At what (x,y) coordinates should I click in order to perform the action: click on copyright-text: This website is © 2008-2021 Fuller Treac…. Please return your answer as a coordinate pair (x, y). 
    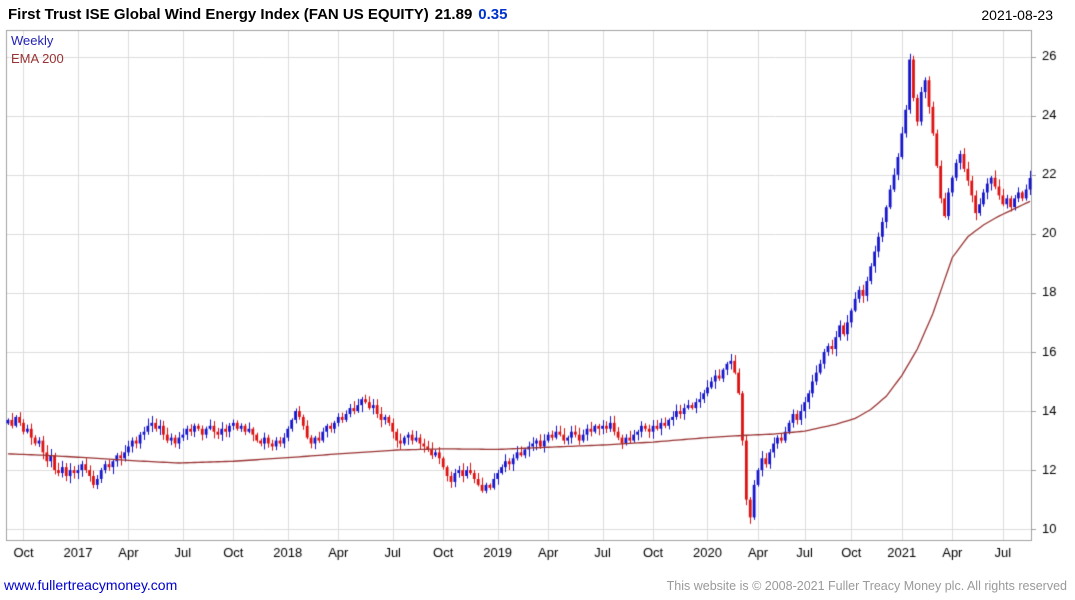
    Looking at the image, I should click on (866, 586).